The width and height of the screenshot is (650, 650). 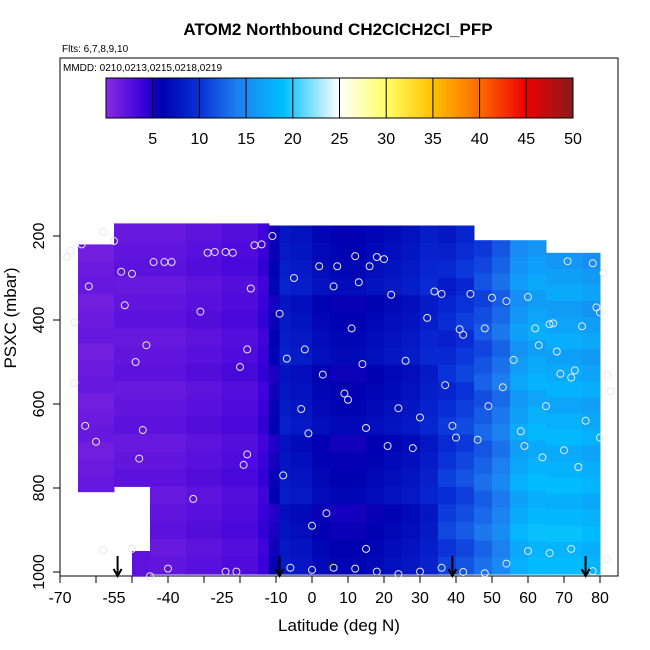 What do you see at coordinates (526, 139) in the screenshot?
I see `colorbar-tick-label: 45` at bounding box center [526, 139].